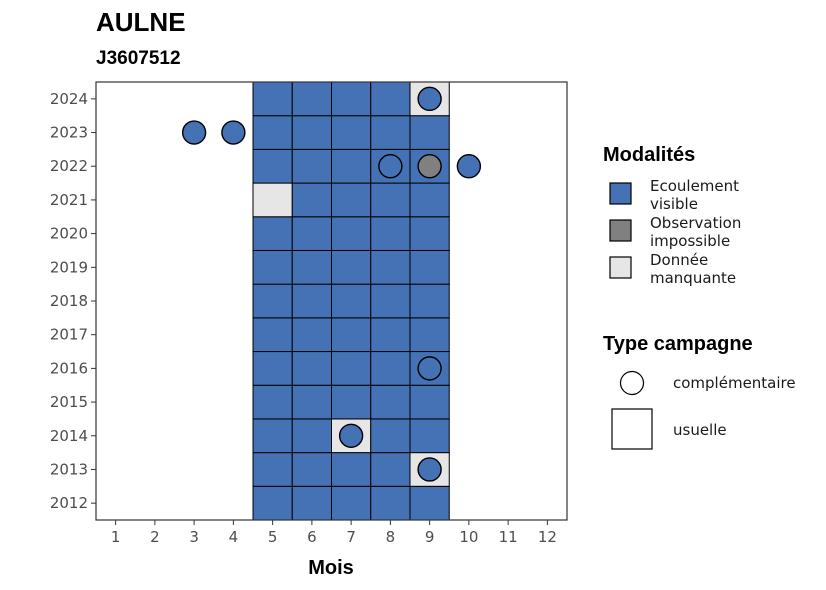  I want to click on legend-key-donnee_manquante, so click(620, 267).